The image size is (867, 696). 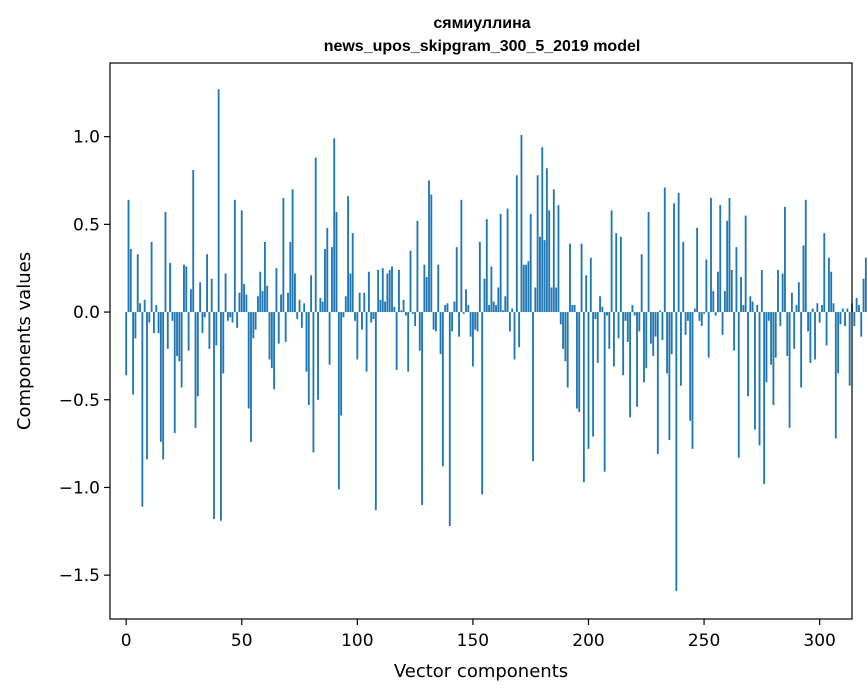 I want to click on y-axis-label: Components values, so click(x=24, y=341).